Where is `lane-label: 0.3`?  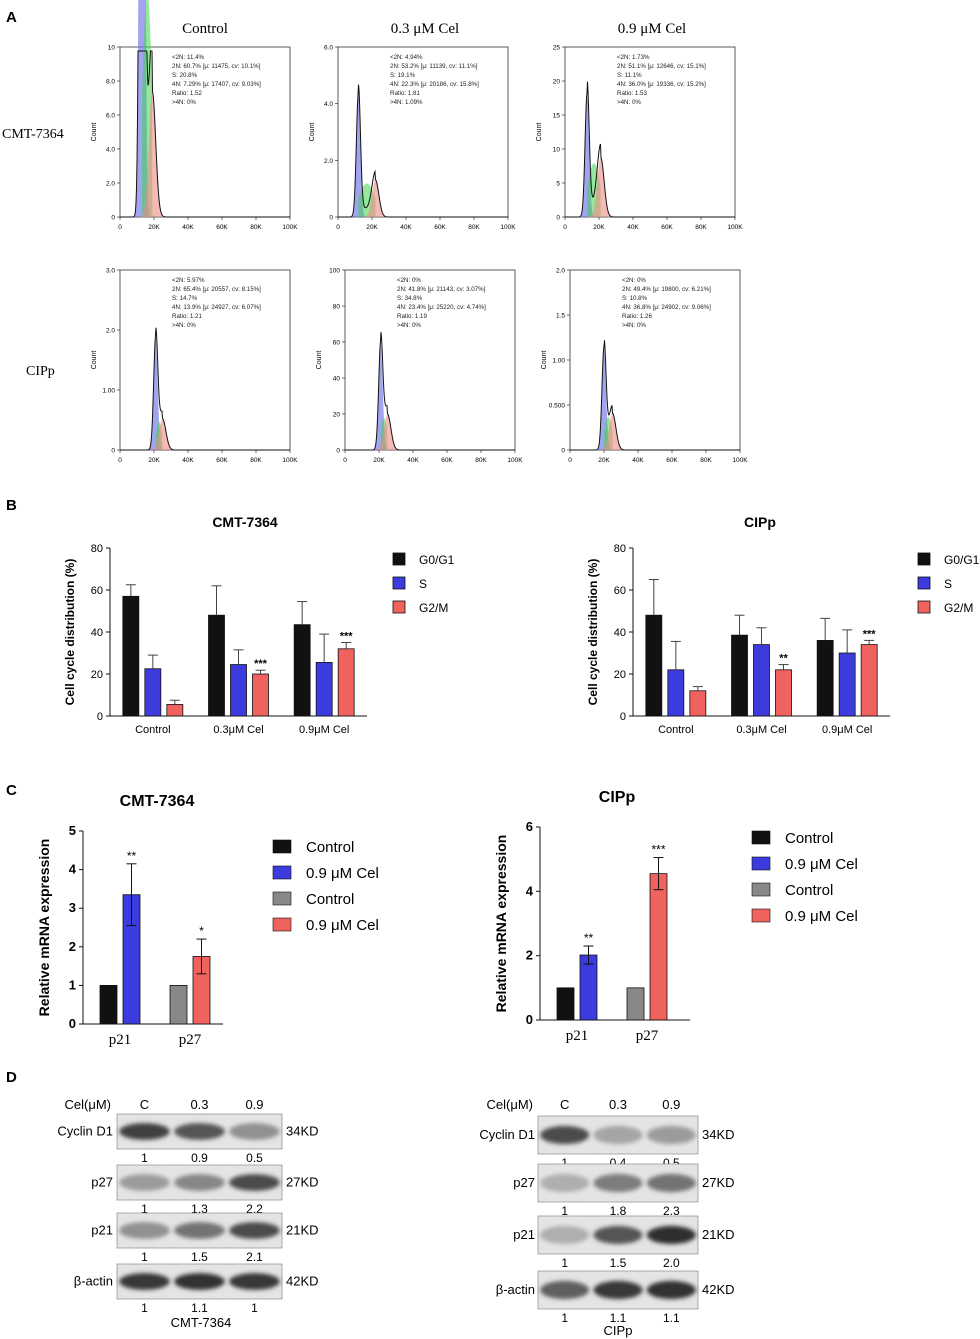
lane-label: 0.3 is located at coordinates (199, 1104).